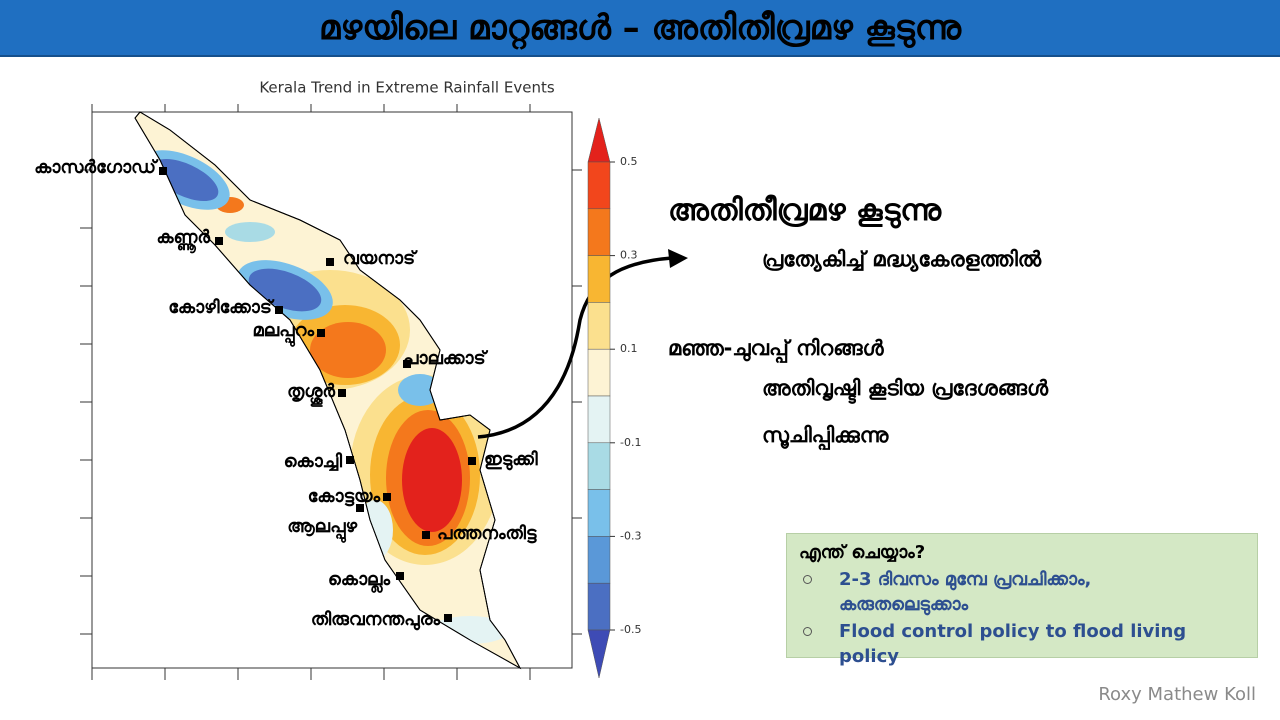 The image size is (1280, 720). Describe the element at coordinates (629, 348) in the screenshot. I see `colorbar-tick-label: 0.1` at that location.